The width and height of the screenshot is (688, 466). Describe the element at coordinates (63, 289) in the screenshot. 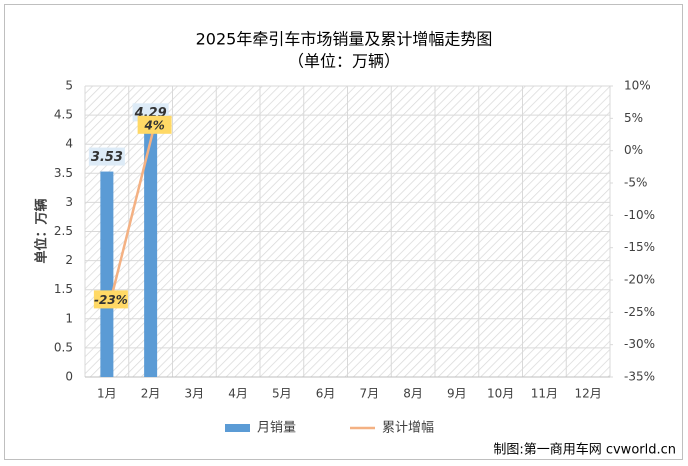

I see `y-tick-label: 1.5` at that location.